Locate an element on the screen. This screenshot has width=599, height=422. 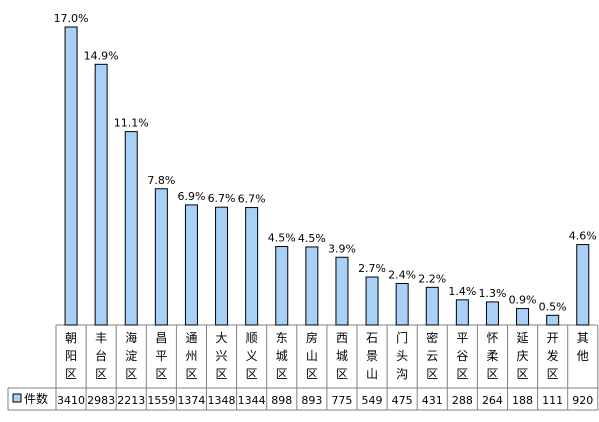
percent-label: 17.0% is located at coordinates (71, 18).